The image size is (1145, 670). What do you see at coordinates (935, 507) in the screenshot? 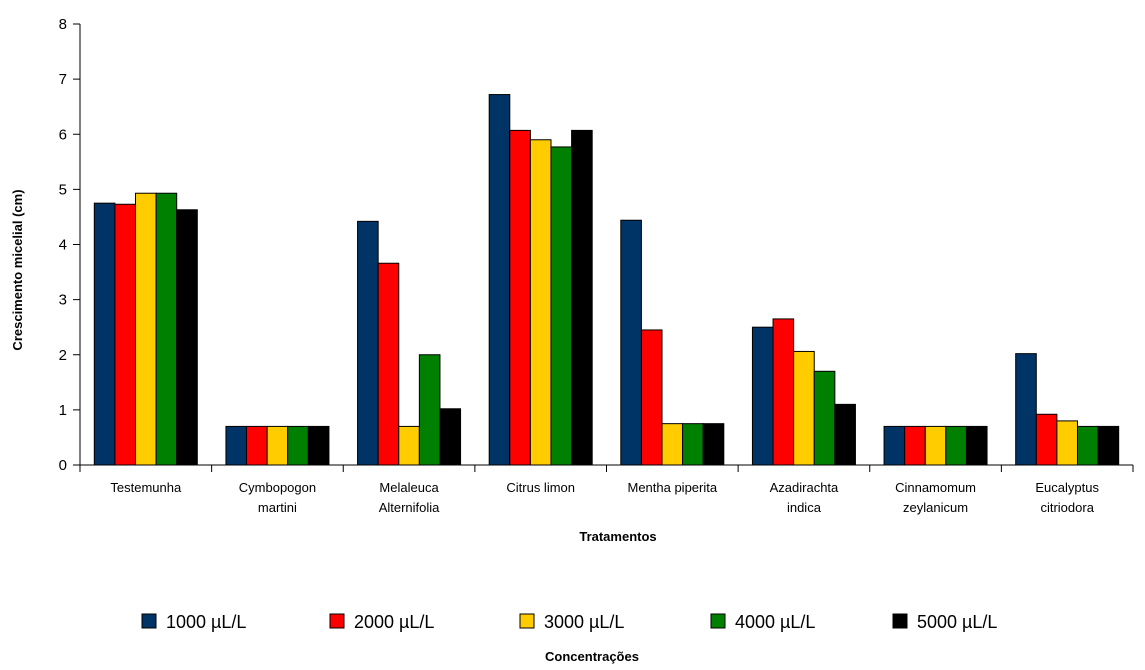
I see `x-tick-label: zeylanicum` at bounding box center [935, 507].